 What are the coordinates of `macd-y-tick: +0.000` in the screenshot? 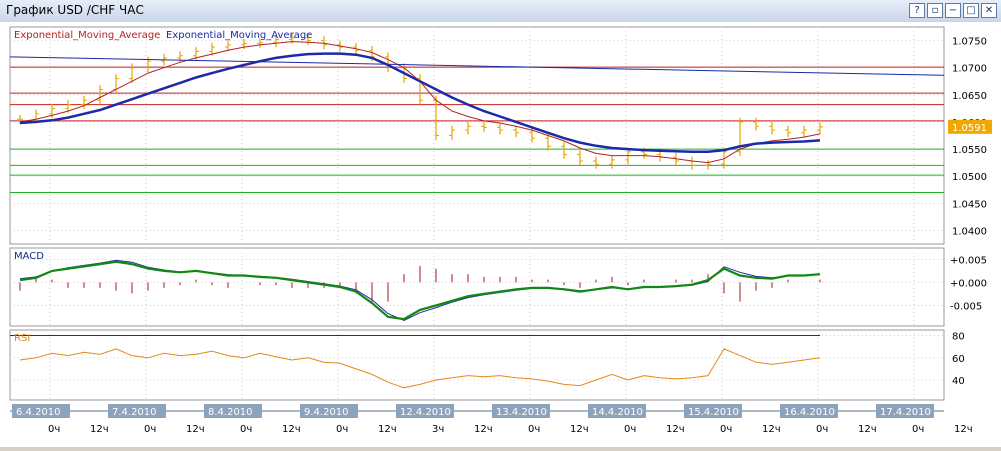 It's located at (968, 283).